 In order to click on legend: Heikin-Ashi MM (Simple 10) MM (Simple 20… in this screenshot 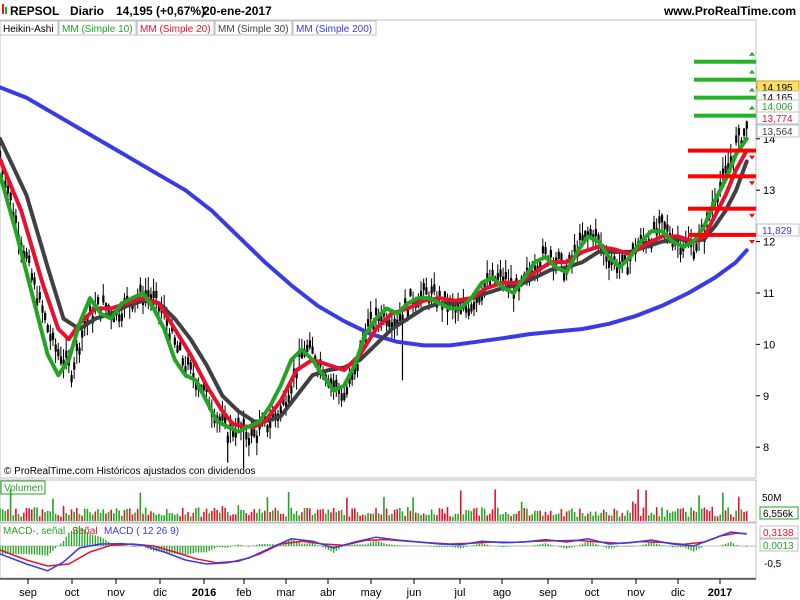, I will do `click(188, 28)`.